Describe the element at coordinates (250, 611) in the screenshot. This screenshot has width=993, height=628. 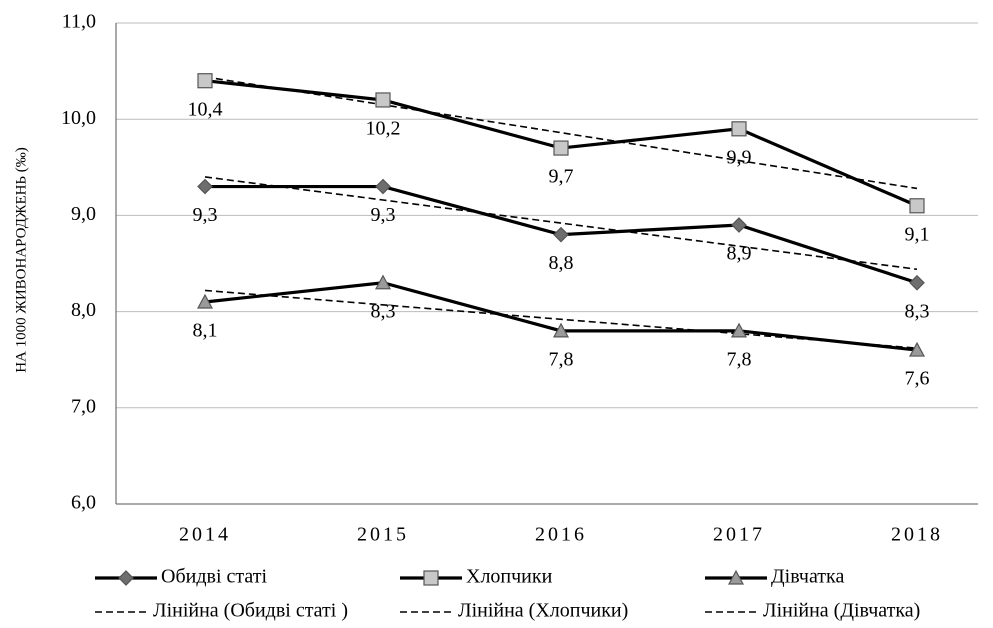
I see `legend-label: Лінійна (Обидві статі )` at that location.